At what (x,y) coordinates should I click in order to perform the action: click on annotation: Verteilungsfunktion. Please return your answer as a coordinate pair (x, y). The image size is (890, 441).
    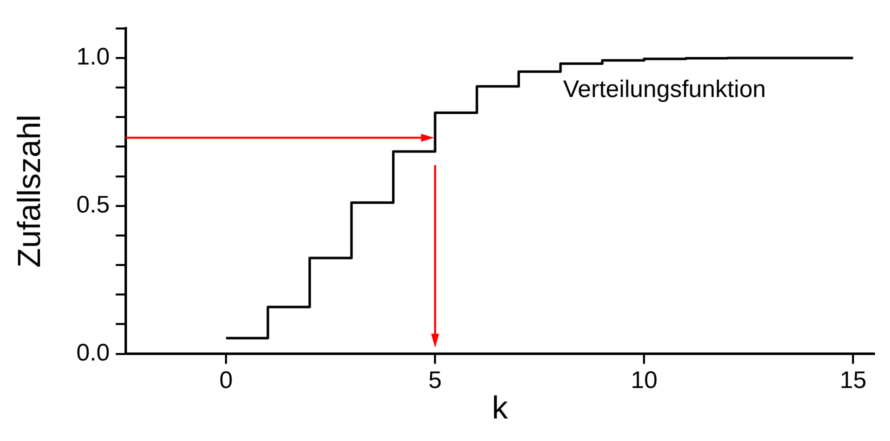
    Looking at the image, I should click on (664, 89).